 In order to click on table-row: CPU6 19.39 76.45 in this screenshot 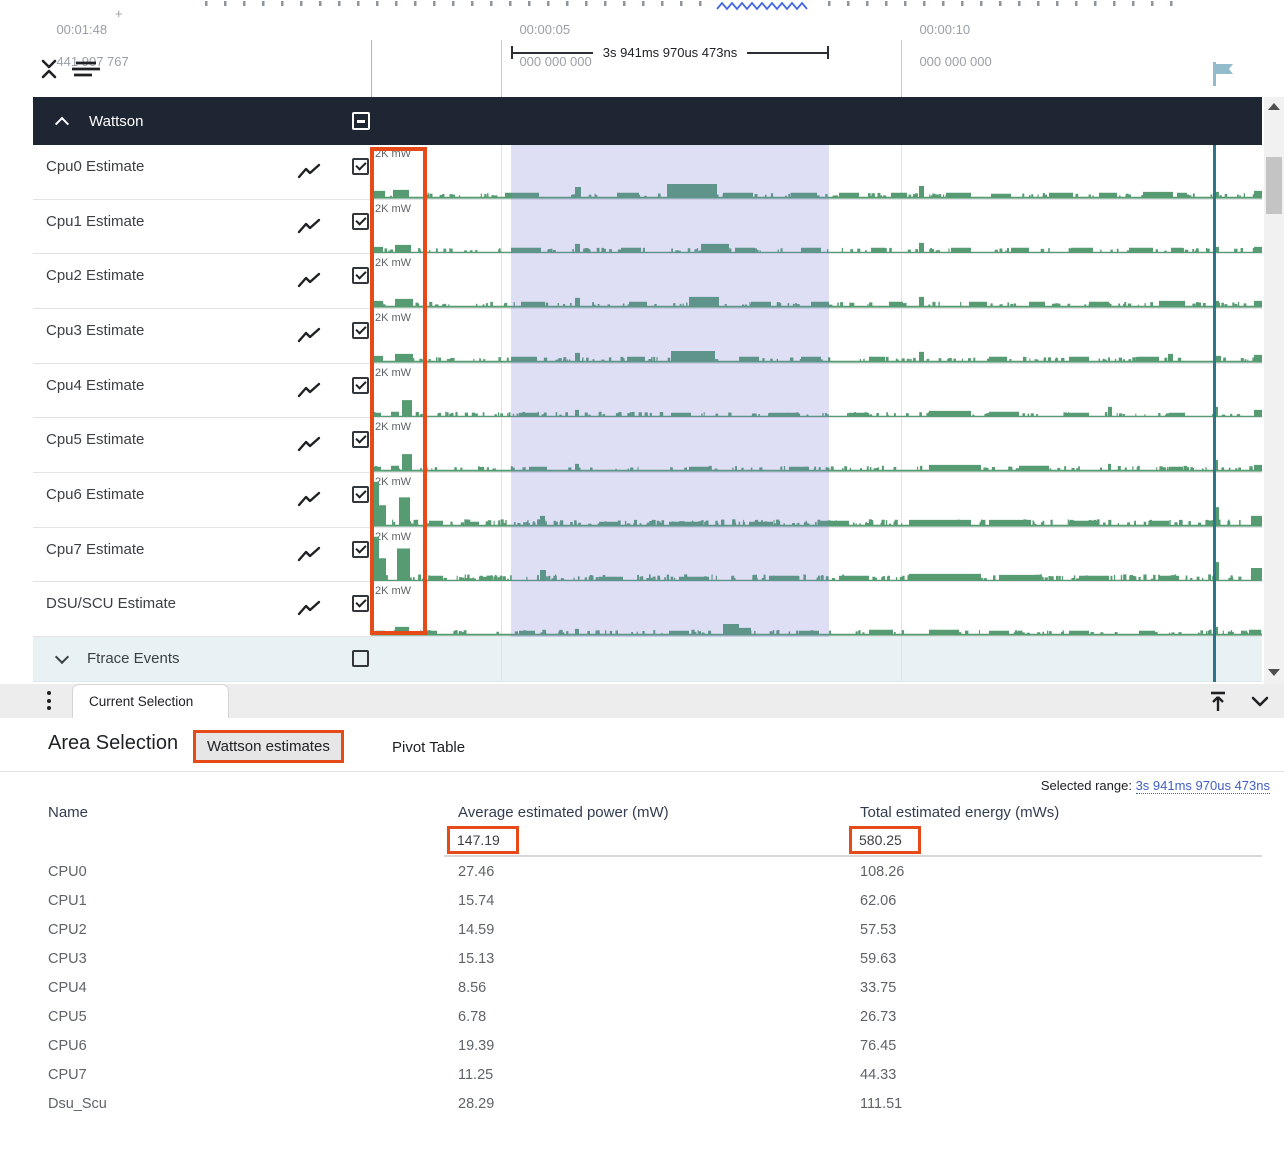, I will do `click(642, 1052)`.